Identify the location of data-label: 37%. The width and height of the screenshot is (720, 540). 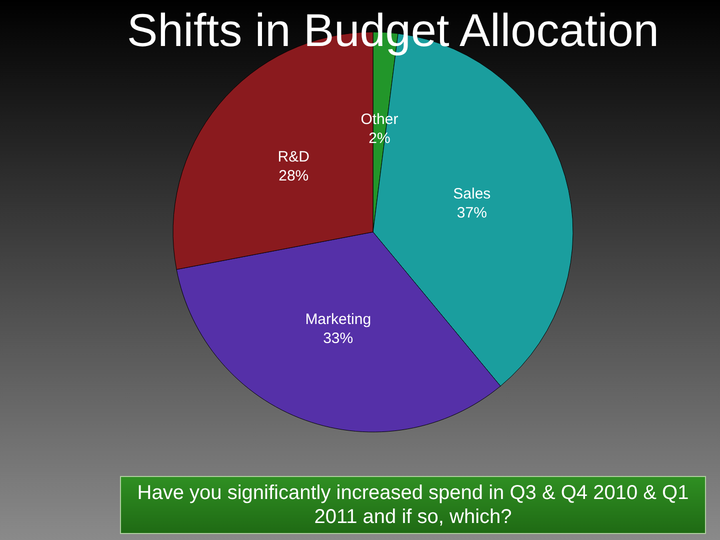
(471, 213).